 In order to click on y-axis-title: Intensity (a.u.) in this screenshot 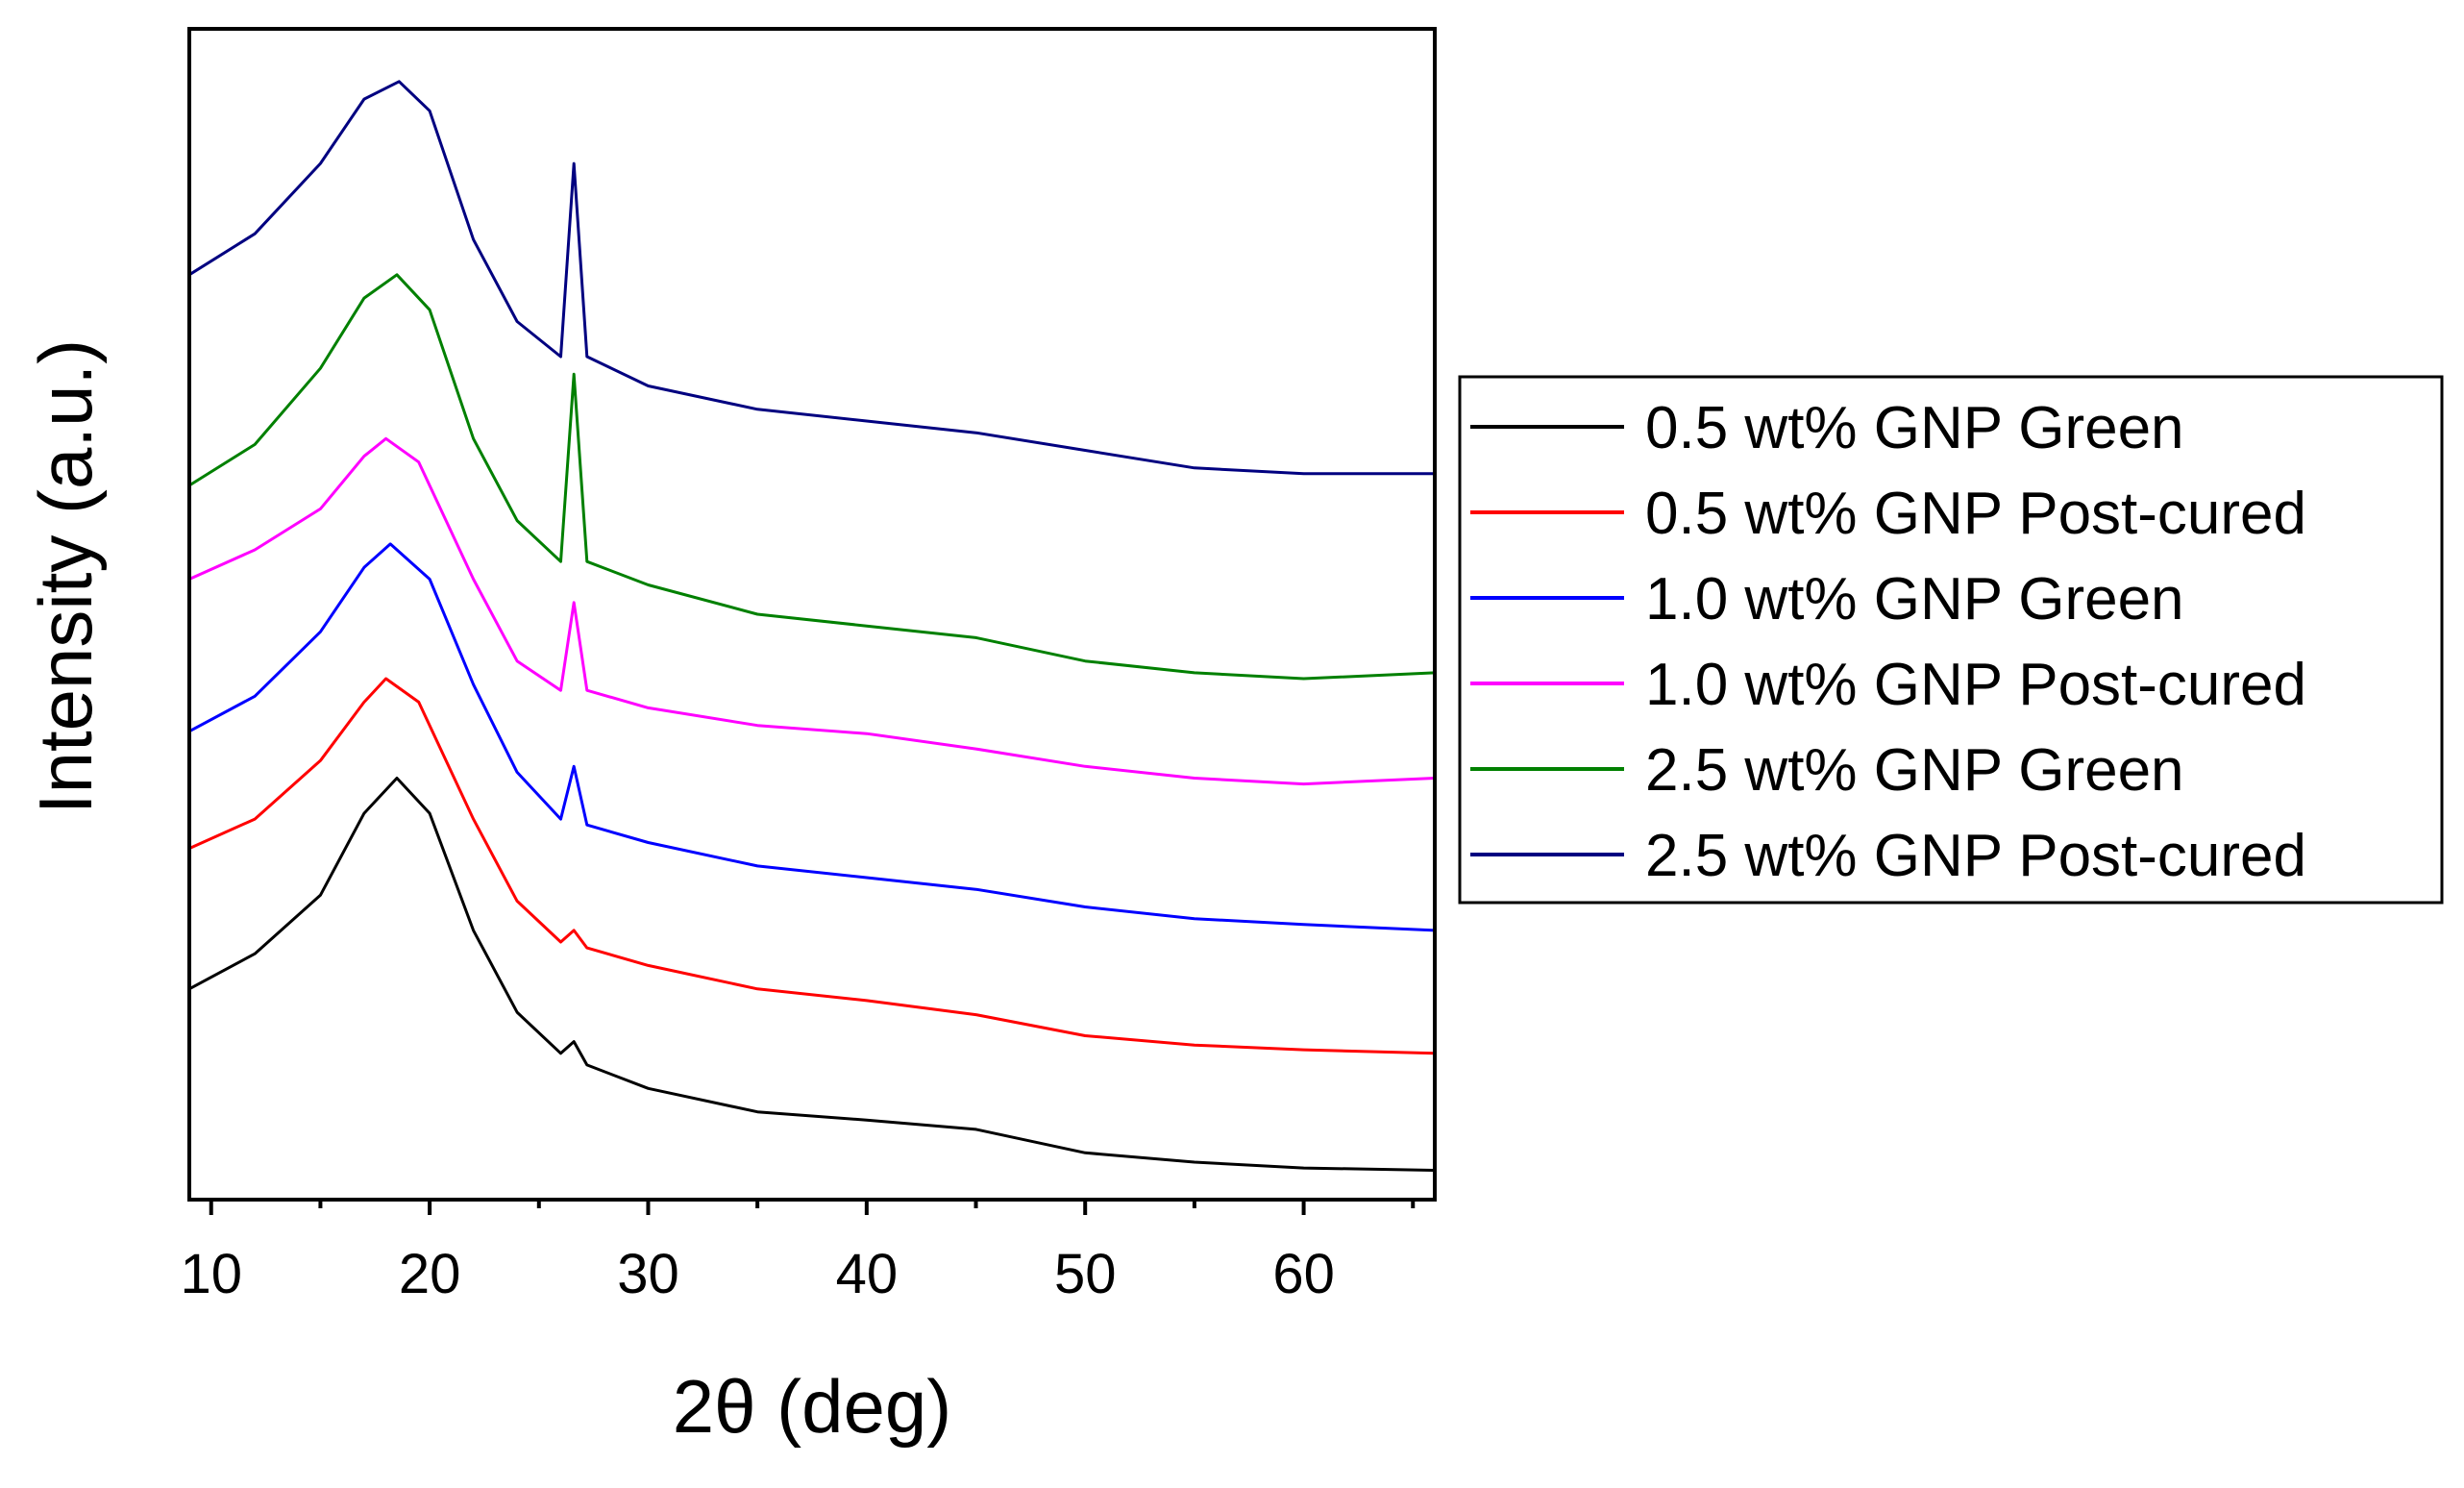, I will do `click(65, 576)`.